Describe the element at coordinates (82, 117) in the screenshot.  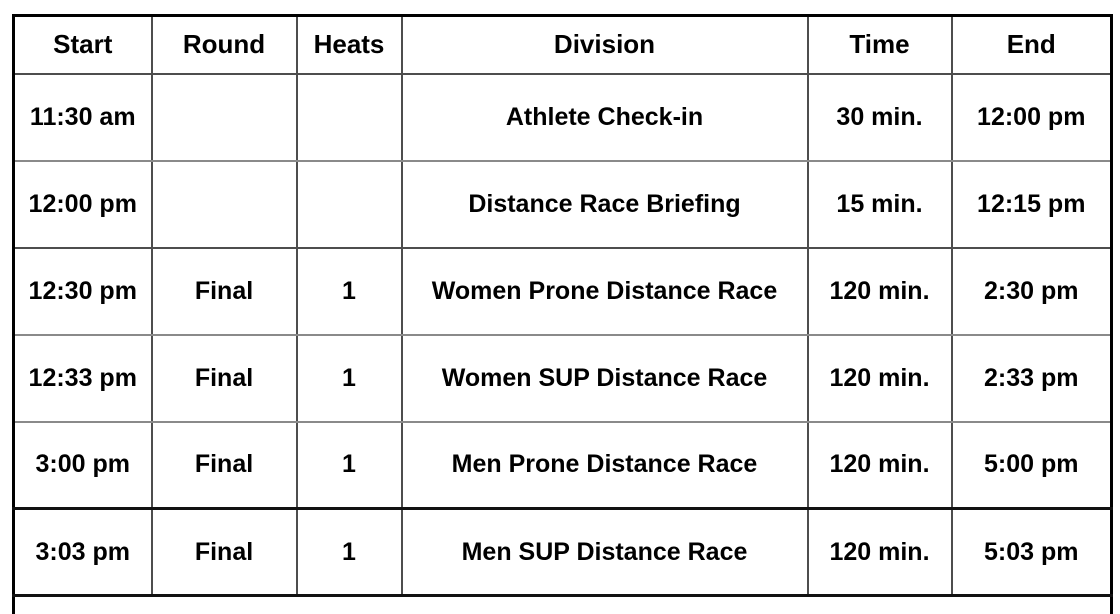
I see `cell-start: 11:30 am` at that location.